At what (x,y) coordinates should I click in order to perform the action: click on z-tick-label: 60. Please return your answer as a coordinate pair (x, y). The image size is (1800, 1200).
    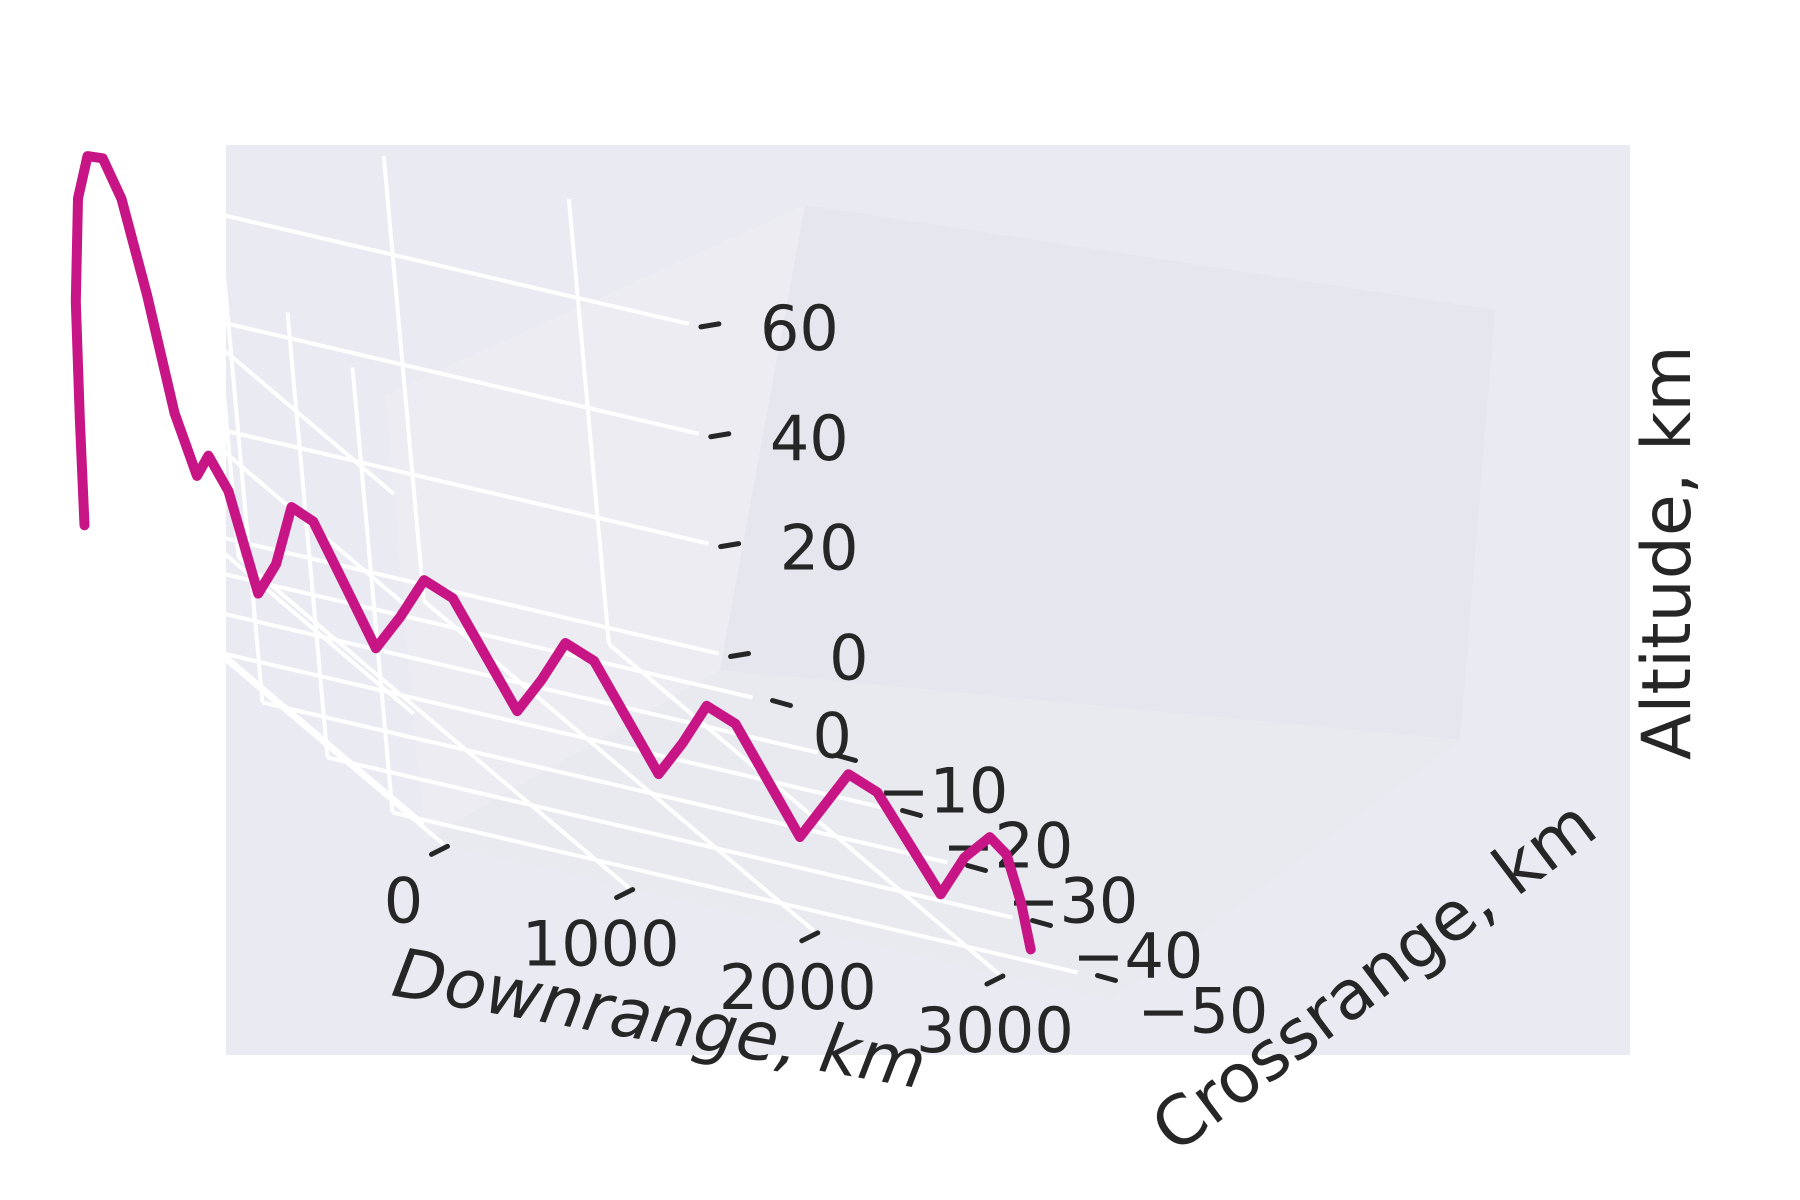
    Looking at the image, I should click on (799, 328).